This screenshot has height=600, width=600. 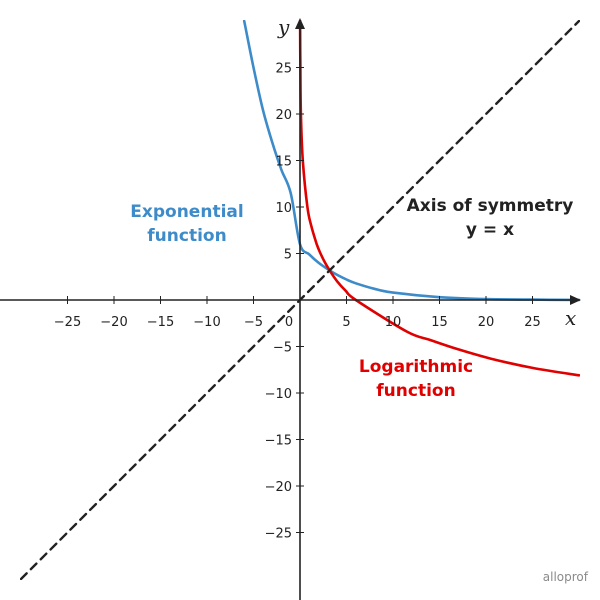 I want to click on x-tick-label: 10, so click(x=393, y=322).